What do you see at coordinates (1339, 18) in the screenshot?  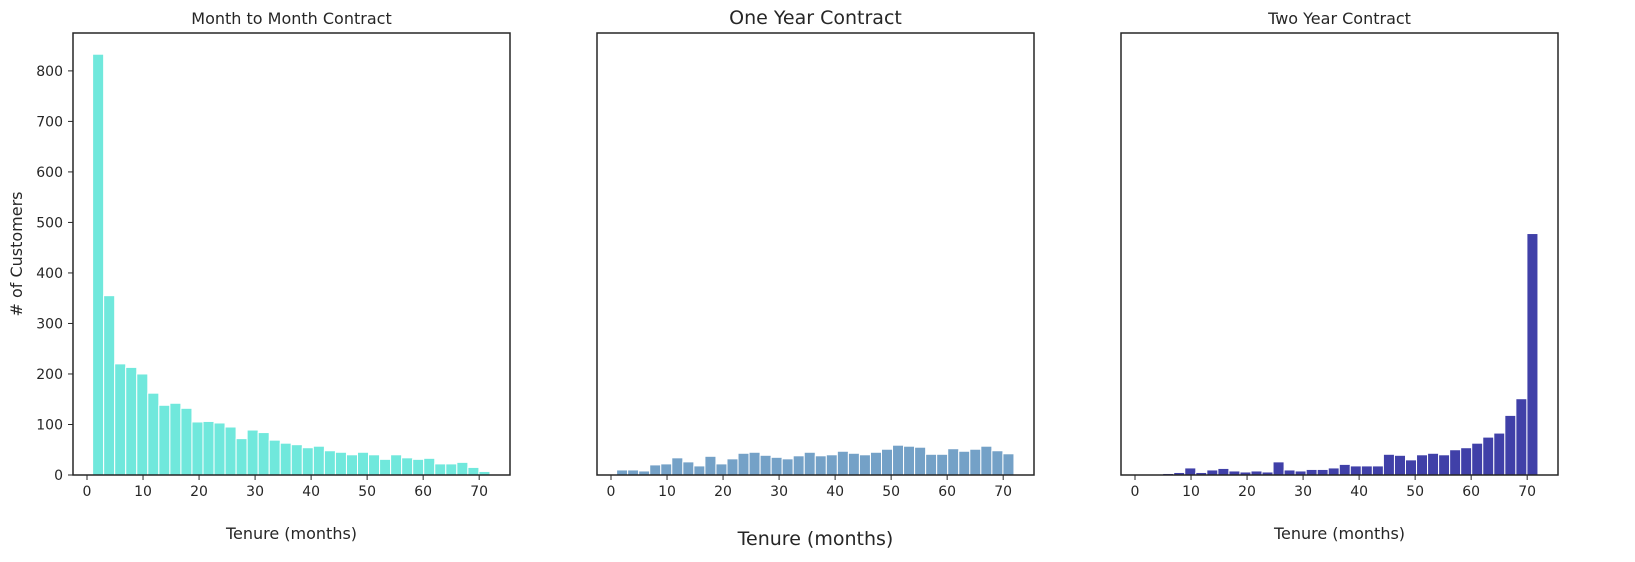 I see `chart-title: Two Year Contract` at bounding box center [1339, 18].